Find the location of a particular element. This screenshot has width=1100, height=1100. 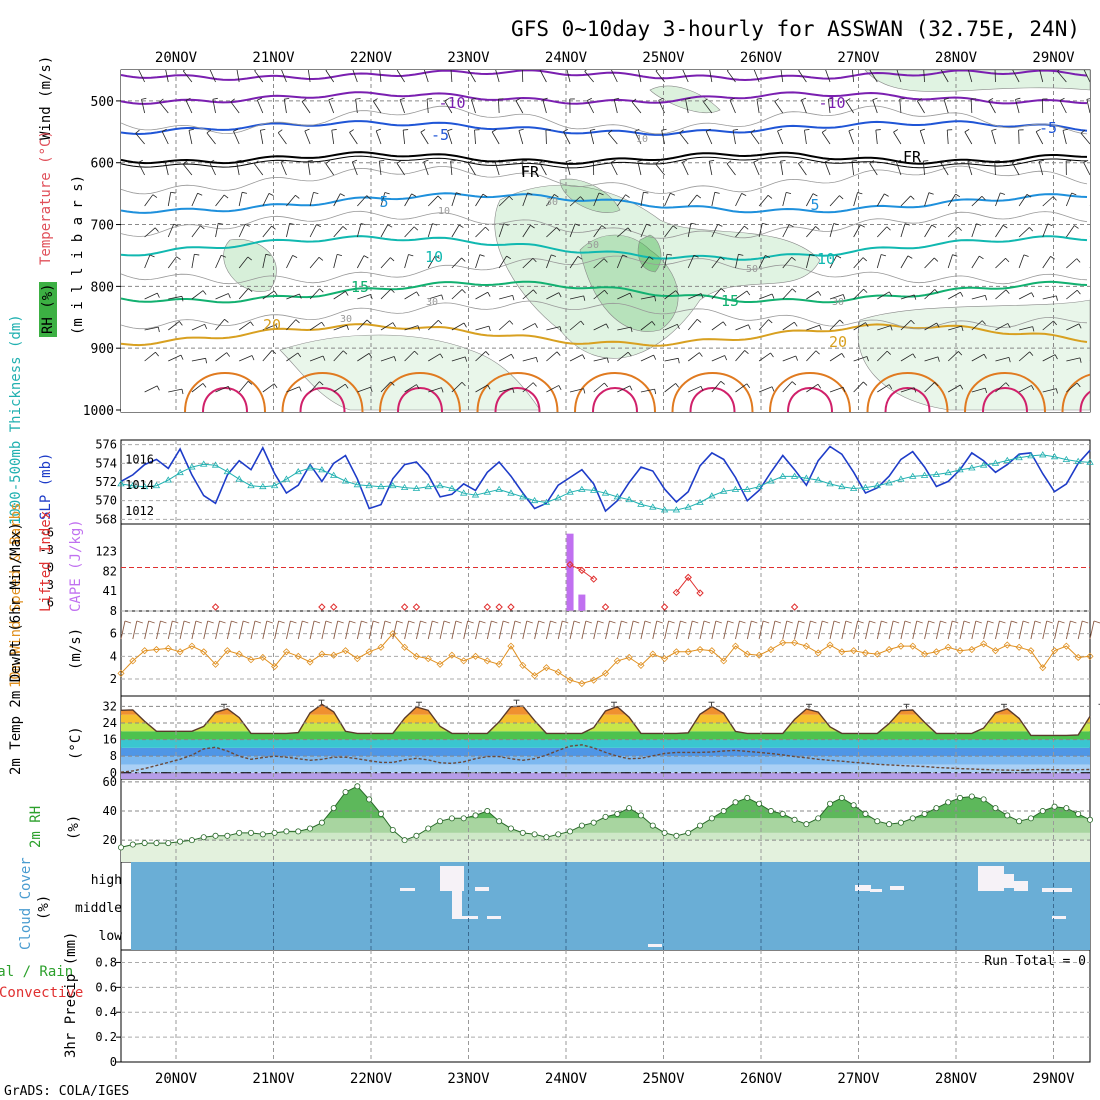

upper-ytick-label: 800 is located at coordinates (102, 287).